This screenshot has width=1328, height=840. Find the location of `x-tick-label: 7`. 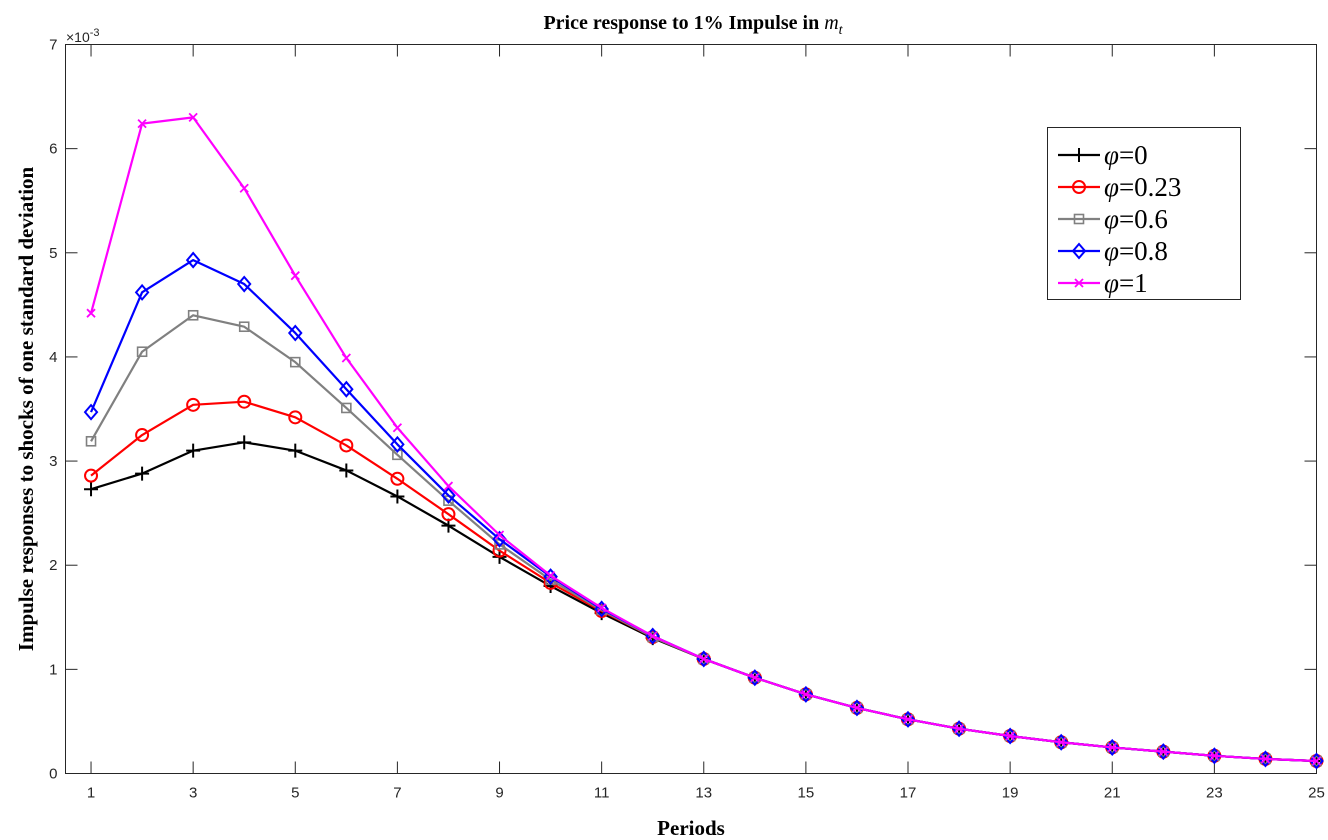

x-tick-label: 7 is located at coordinates (397, 793).